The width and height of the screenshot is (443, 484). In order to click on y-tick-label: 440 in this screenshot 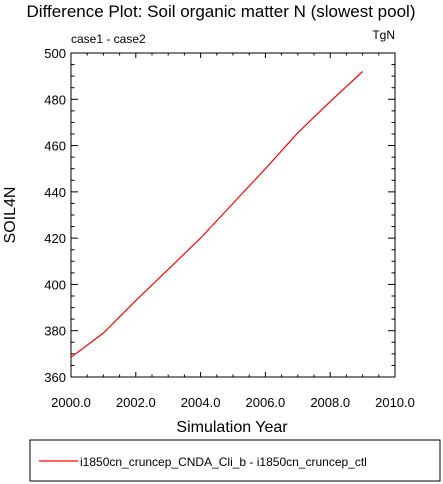, I will do `click(55, 192)`.